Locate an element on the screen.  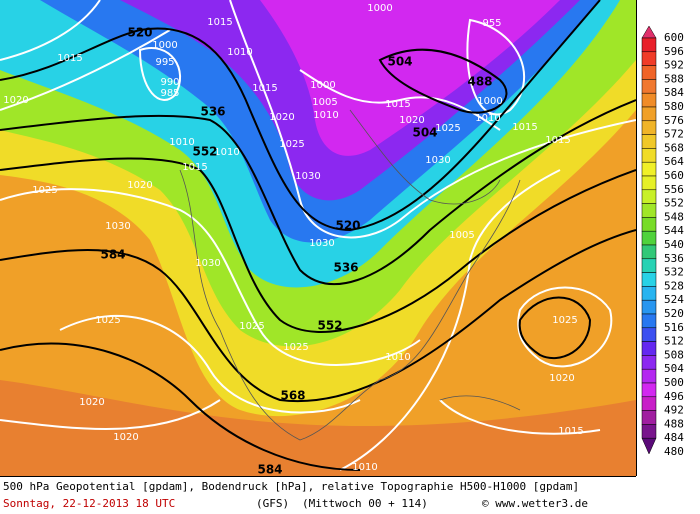
isobar-label: 990 is located at coordinates (169, 82).